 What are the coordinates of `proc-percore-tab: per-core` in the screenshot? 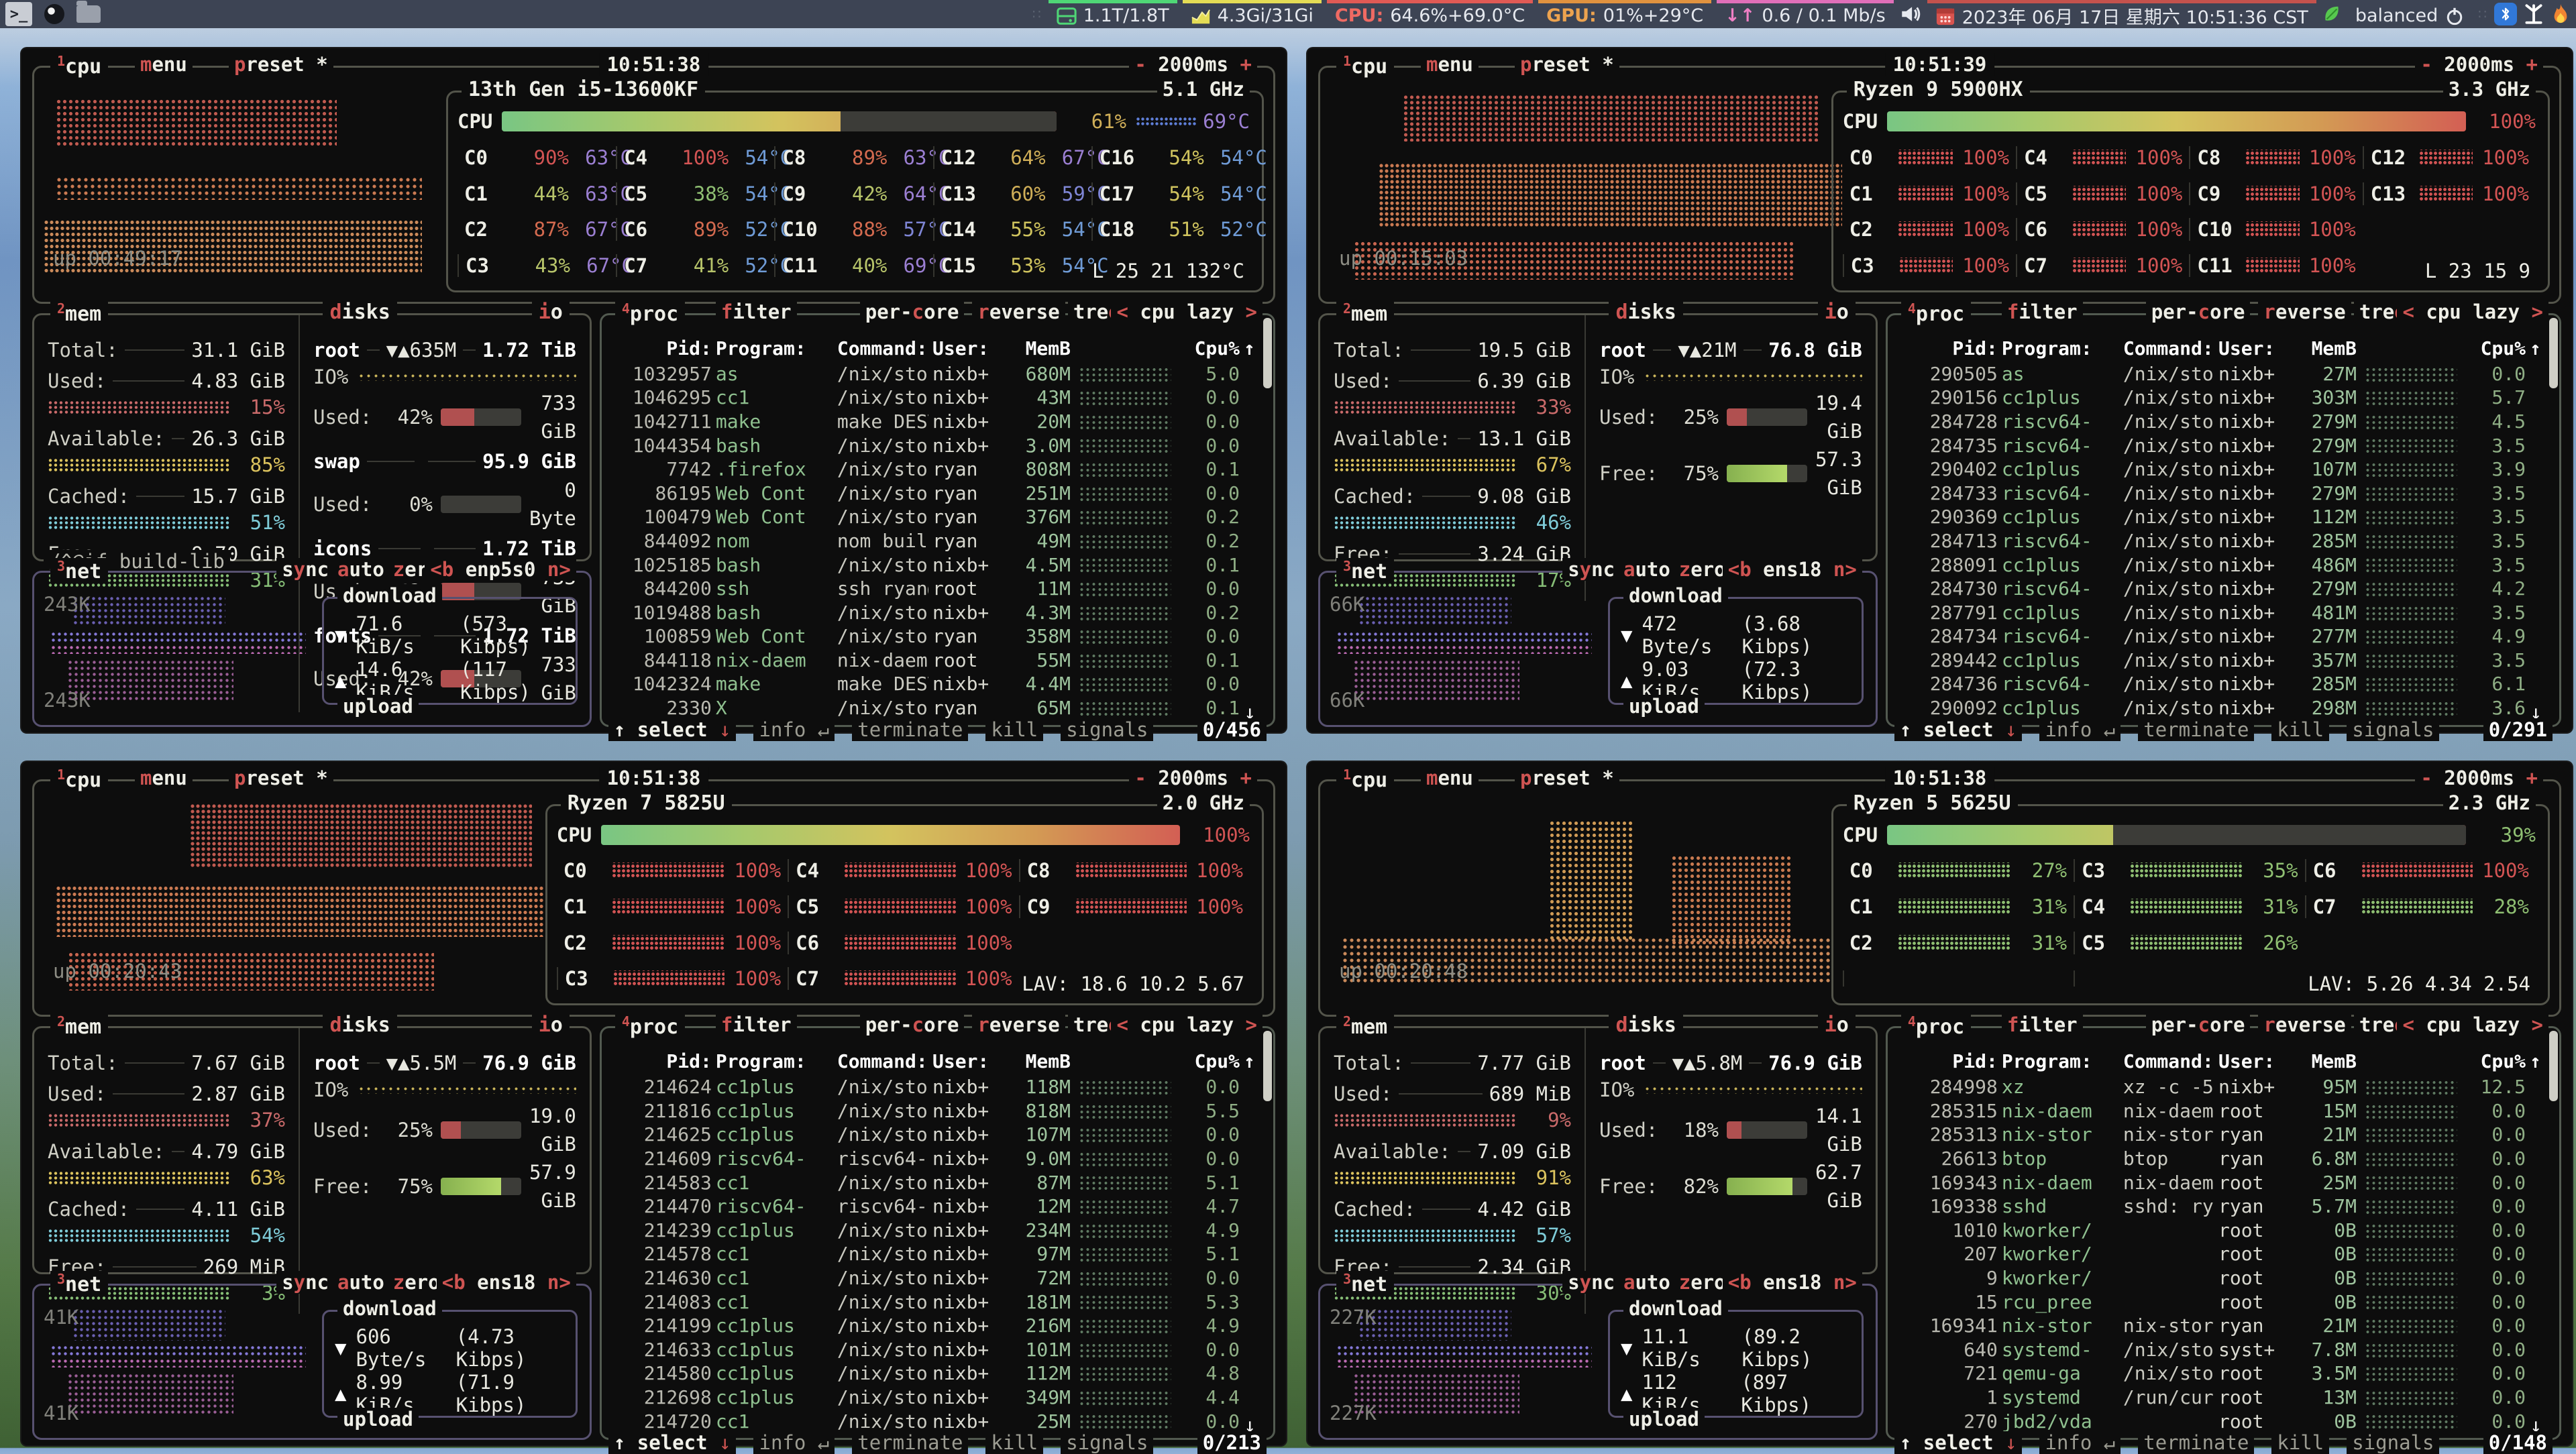 It's located at (912, 311).